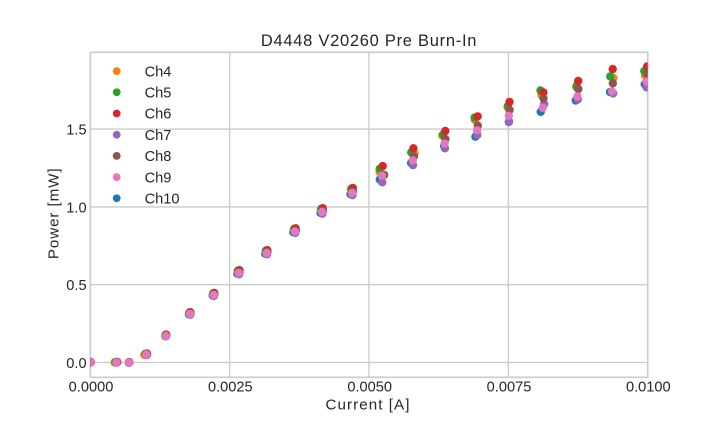  Describe the element at coordinates (162, 200) in the screenshot. I see `svg-text: Ch10` at that location.